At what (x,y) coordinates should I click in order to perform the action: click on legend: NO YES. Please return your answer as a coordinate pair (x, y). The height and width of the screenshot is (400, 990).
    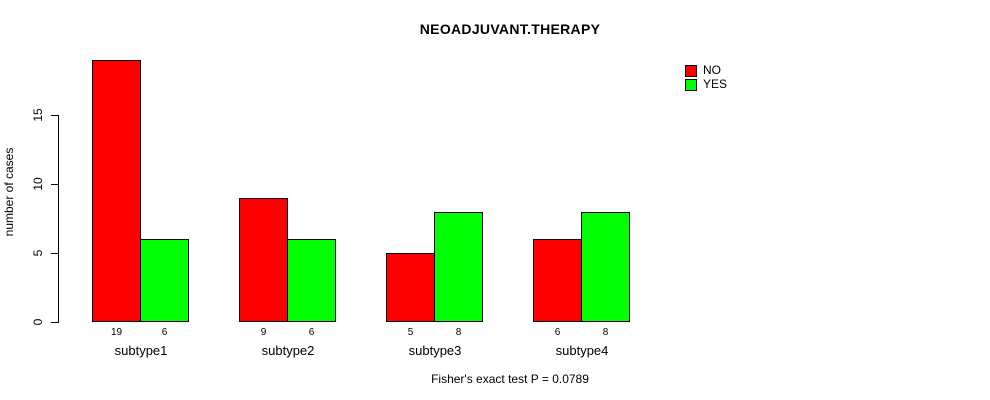
    Looking at the image, I should click on (706, 78).